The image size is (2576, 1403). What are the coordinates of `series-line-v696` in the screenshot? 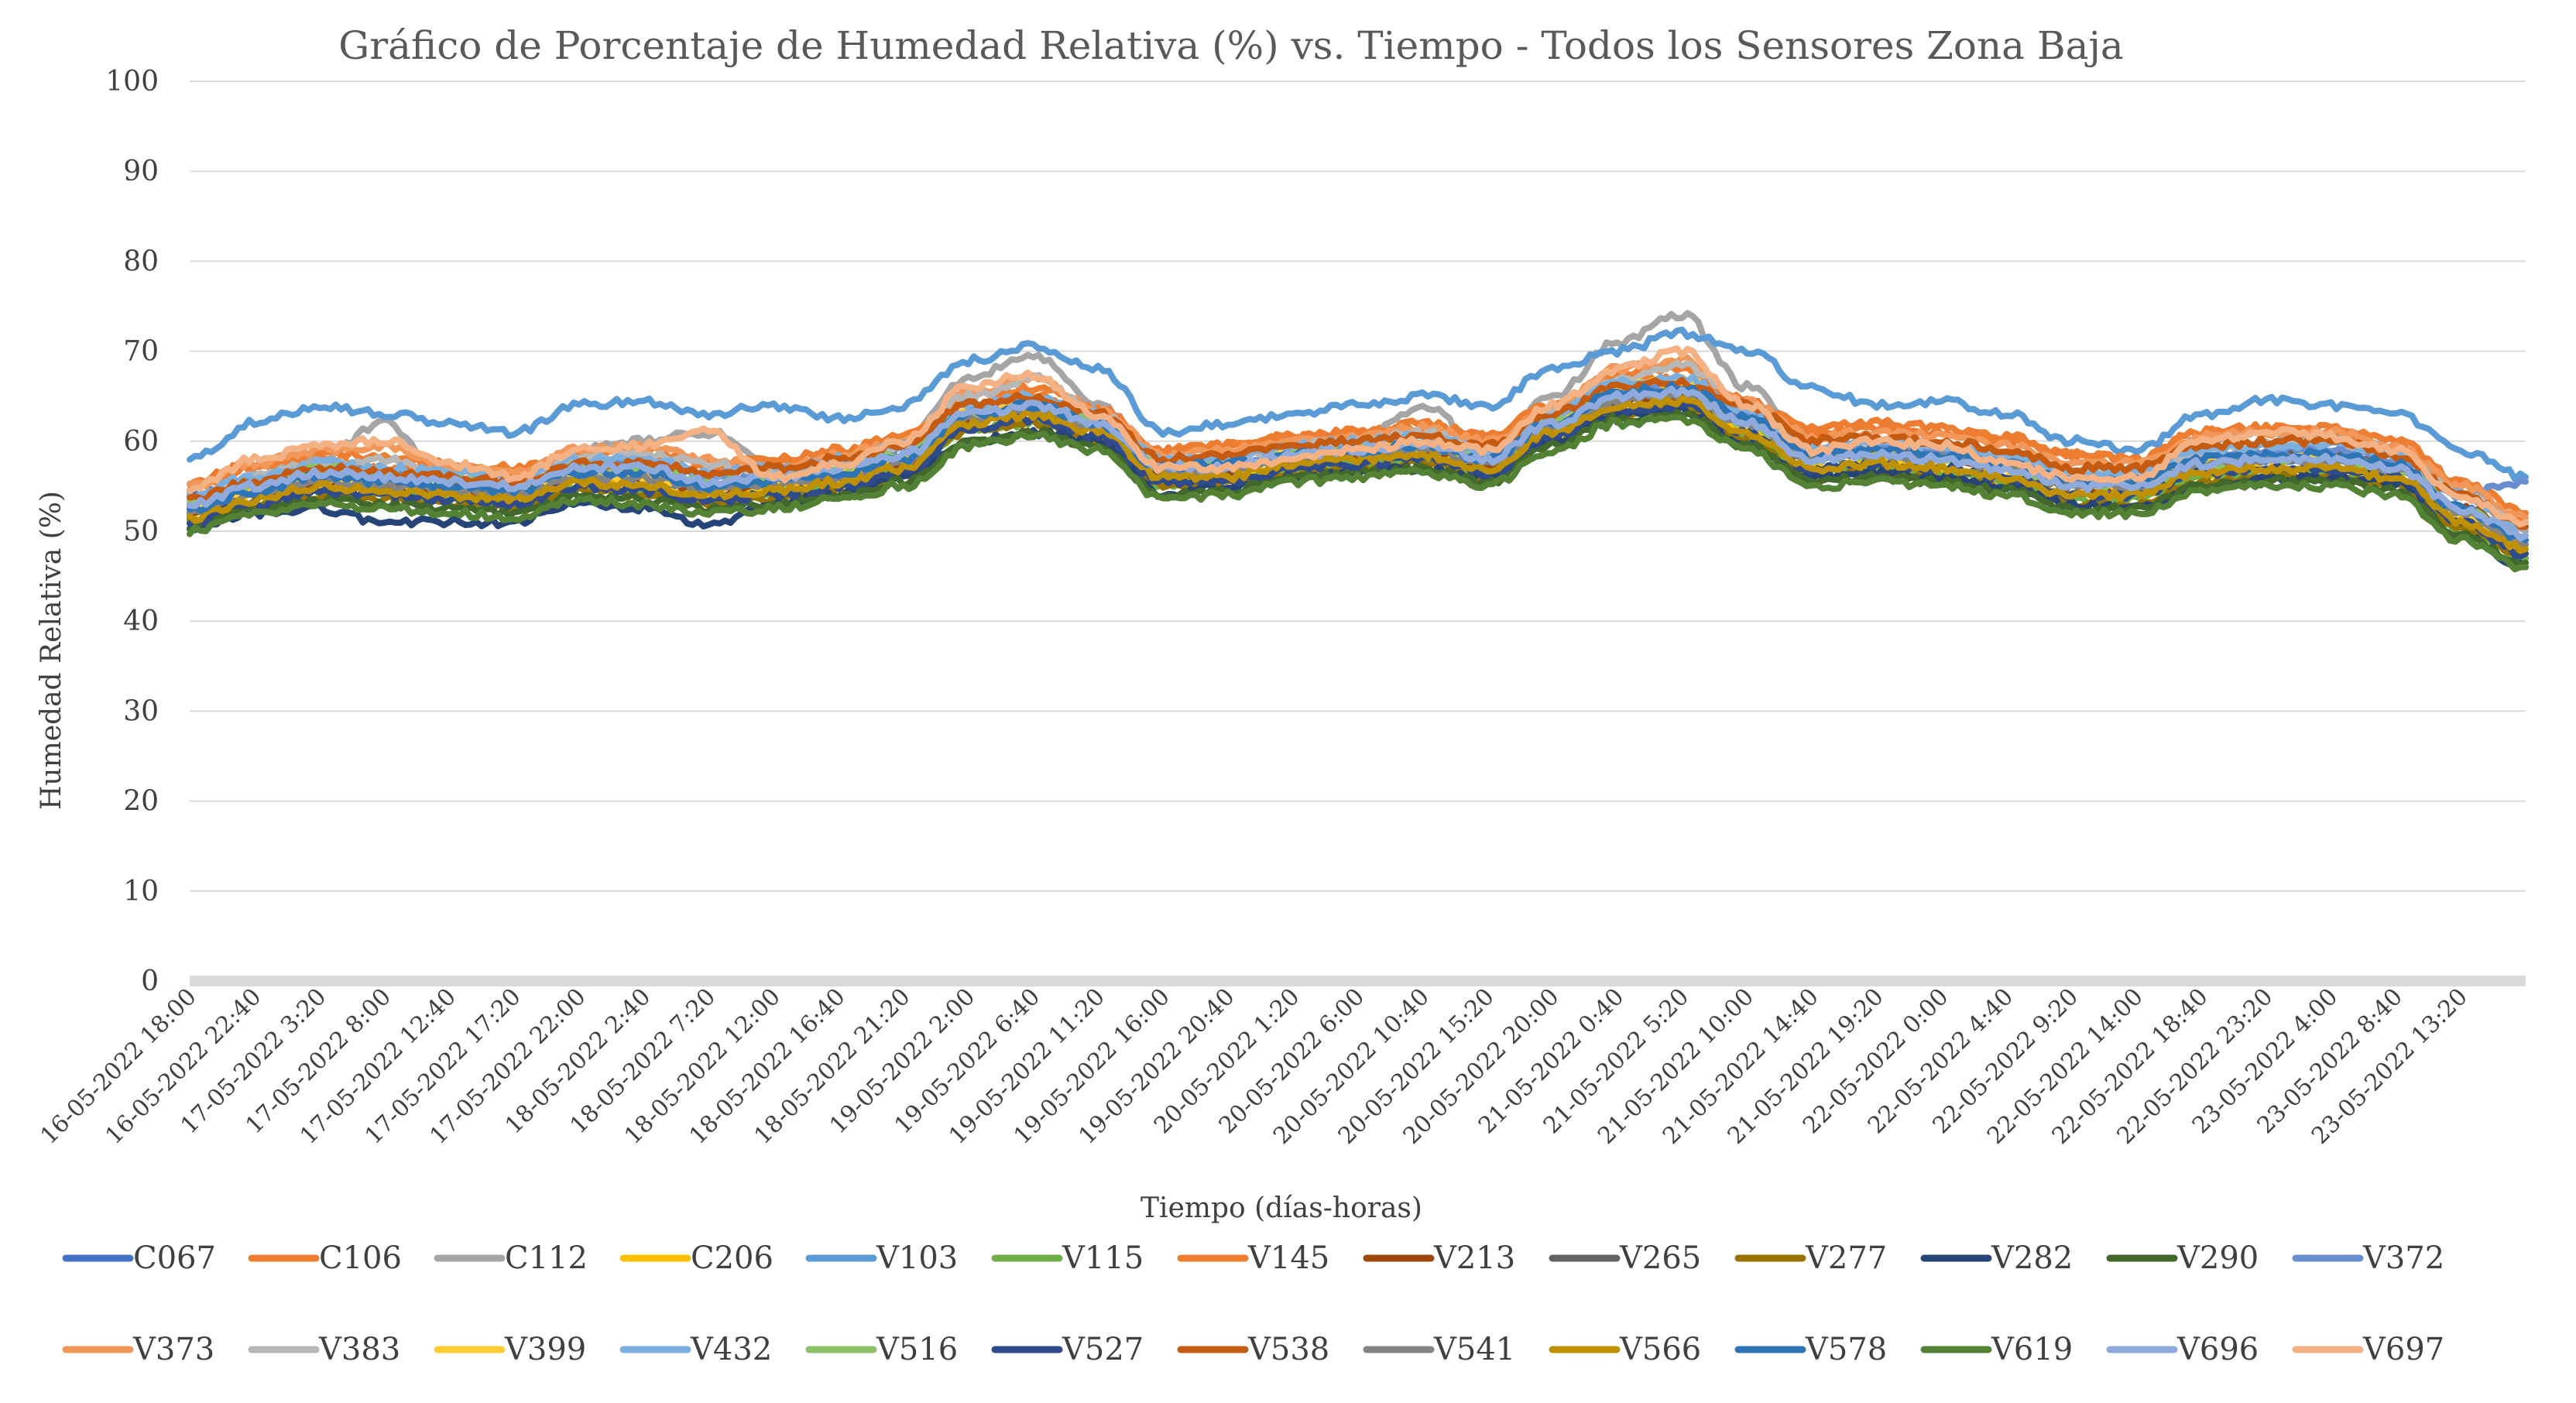 It's located at (1358, 464).